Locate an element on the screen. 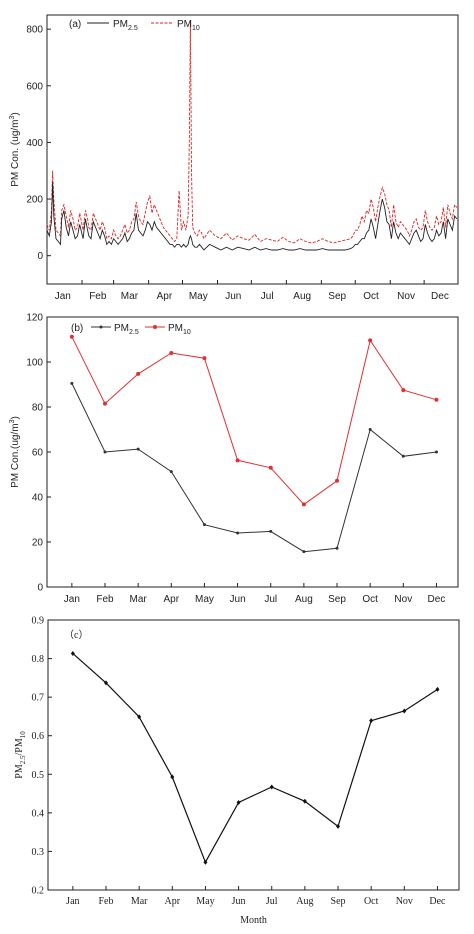 This screenshot has width=474, height=934. y-tick-label: 400 is located at coordinates (34, 143).